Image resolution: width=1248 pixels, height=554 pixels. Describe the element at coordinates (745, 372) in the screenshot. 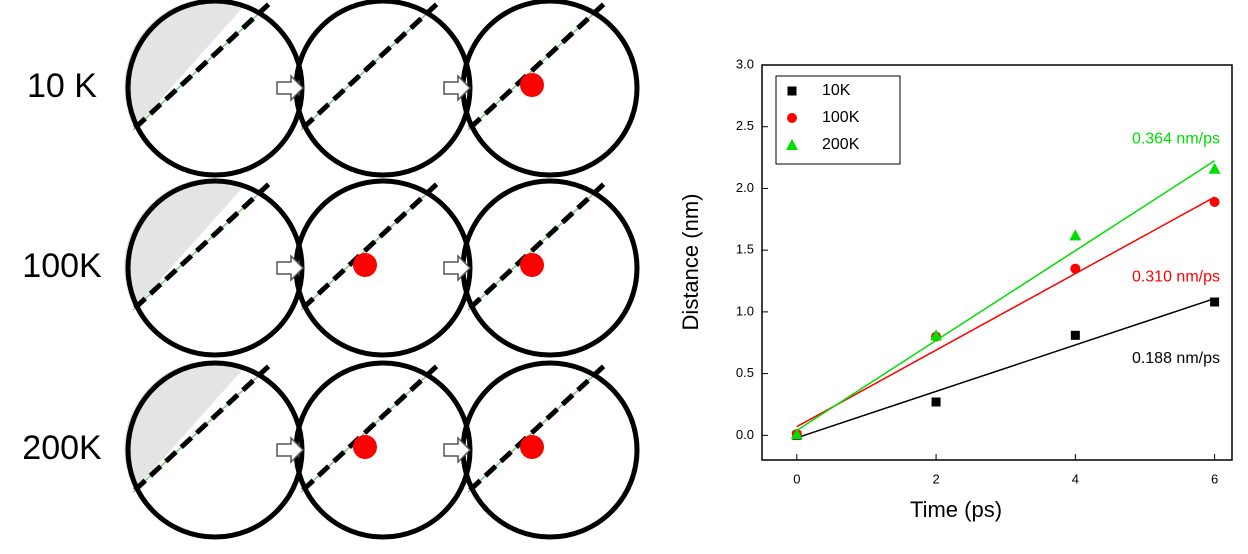

I see `y-tick-label: 0.5` at that location.